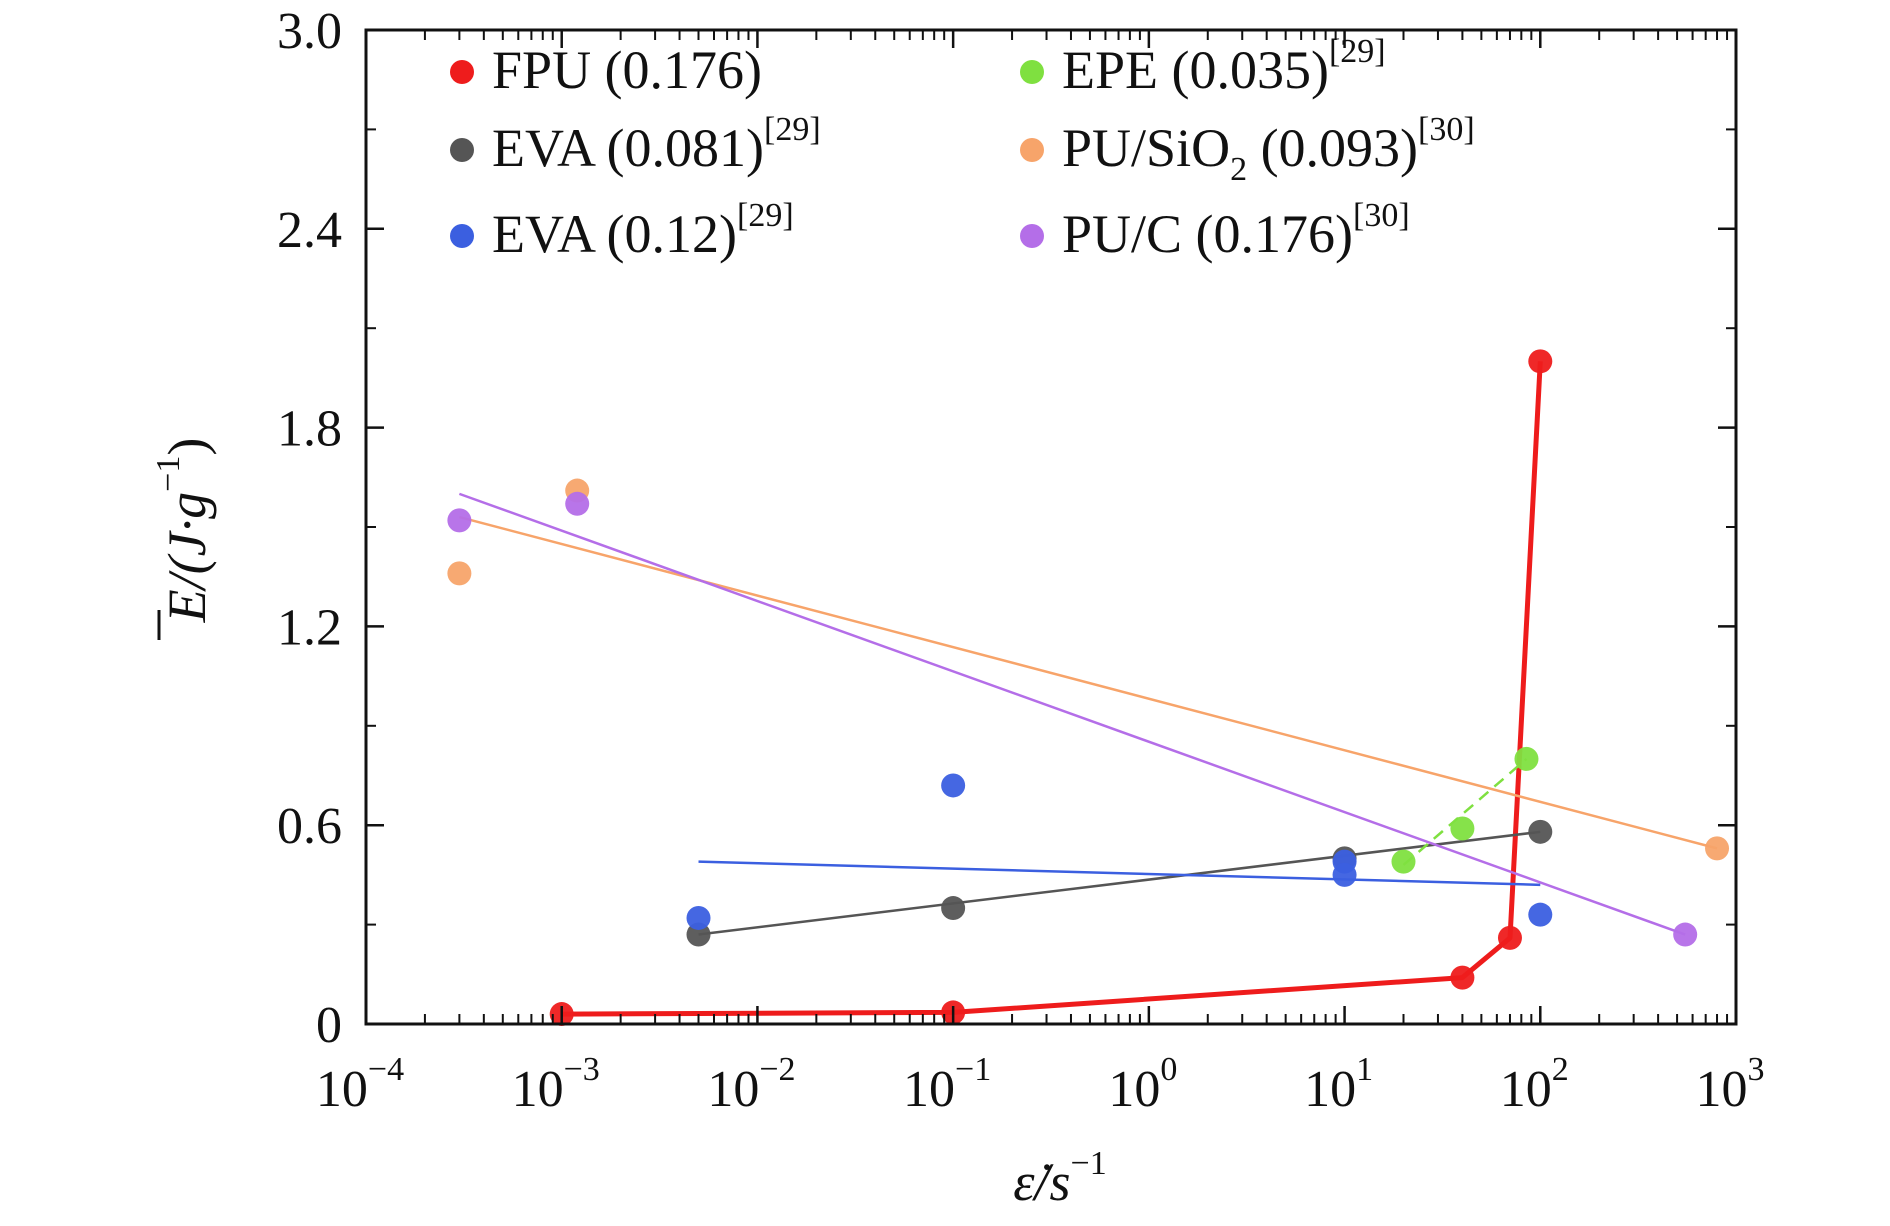 The width and height of the screenshot is (1890, 1226). Describe the element at coordinates (1534, 1084) in the screenshot. I see `x-tick-label-6: 10²` at that location.